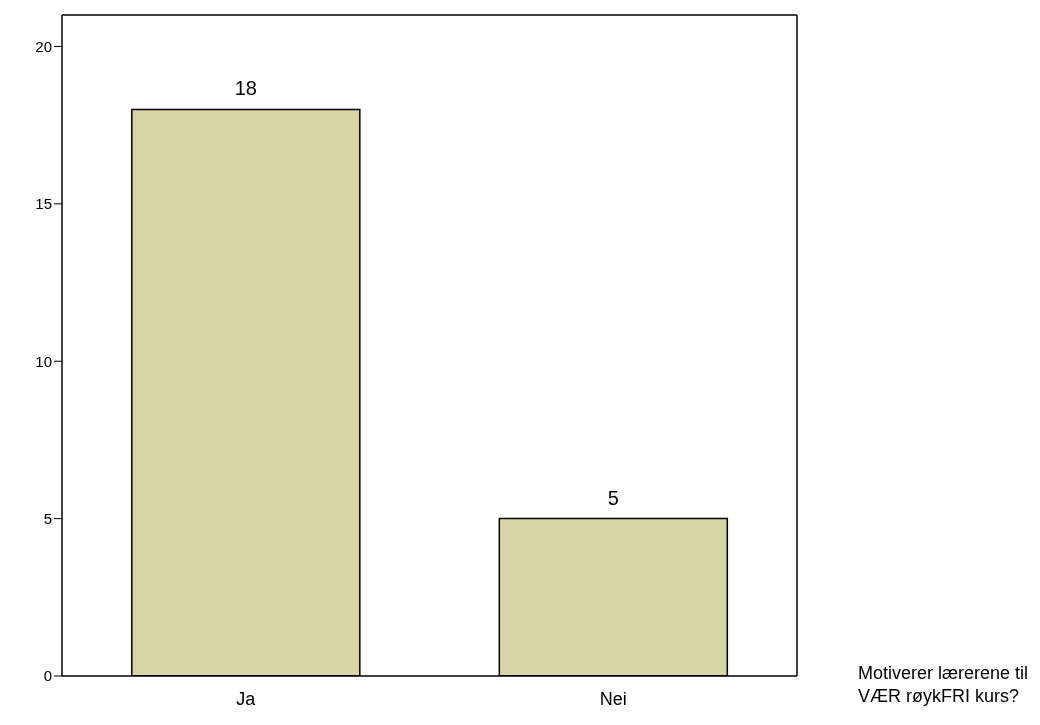 The image size is (1040, 725). What do you see at coordinates (43, 361) in the screenshot?
I see `y-tick-label: 10` at bounding box center [43, 361].